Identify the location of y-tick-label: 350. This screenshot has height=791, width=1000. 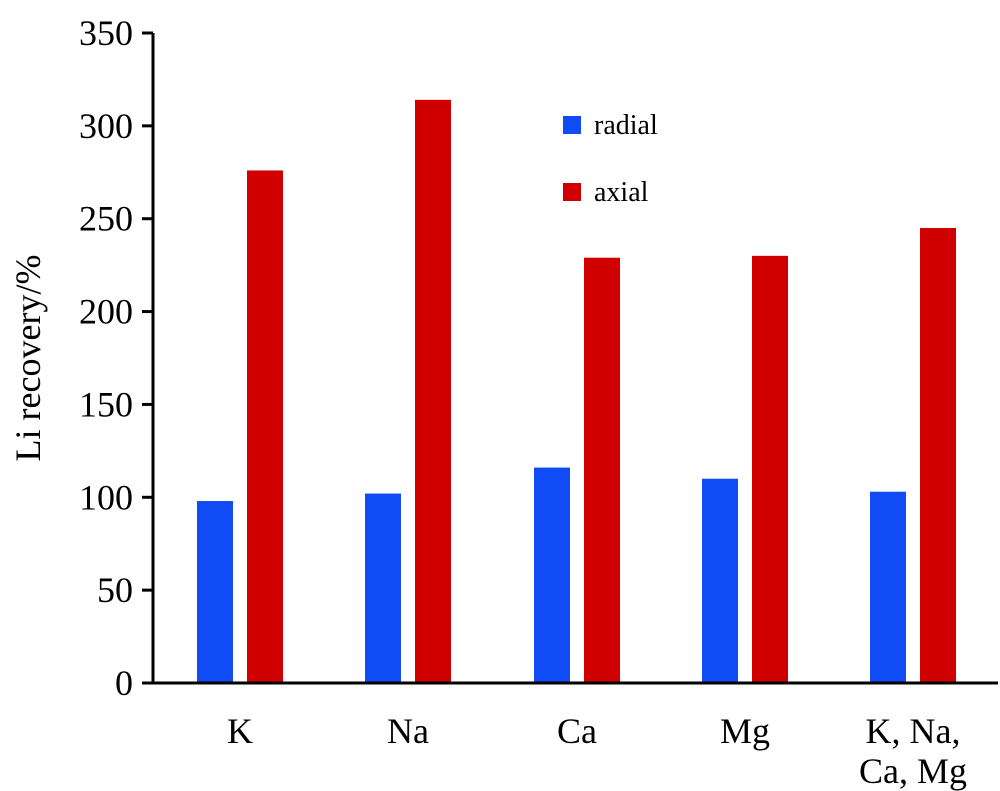
(106, 33).